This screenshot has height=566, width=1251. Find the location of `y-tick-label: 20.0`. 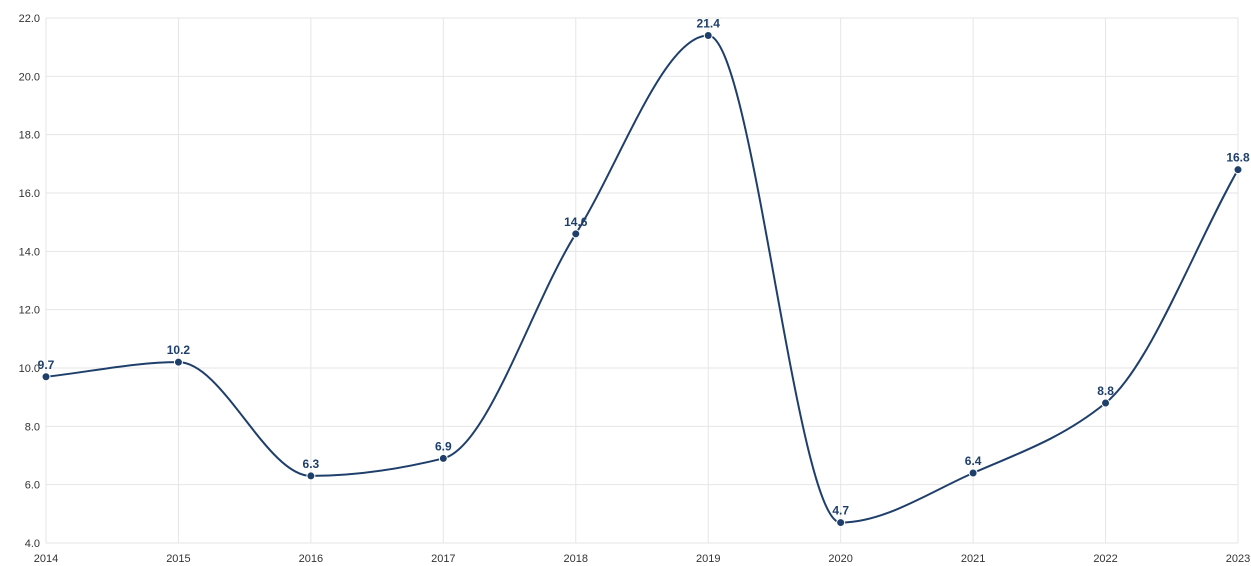

y-tick-label: 20.0 is located at coordinates (29, 77).